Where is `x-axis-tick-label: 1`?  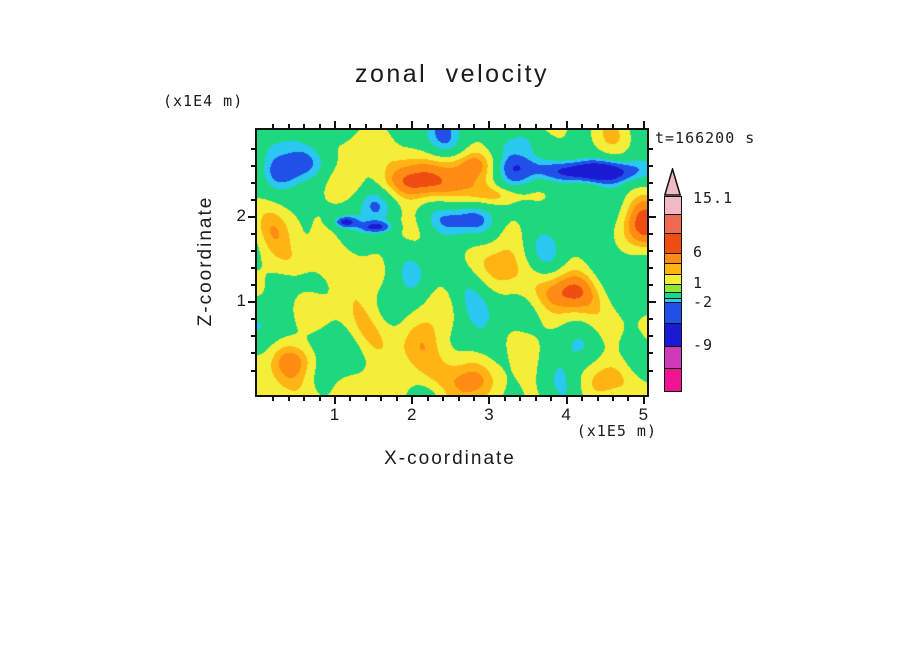 x-axis-tick-label: 1 is located at coordinates (335, 414).